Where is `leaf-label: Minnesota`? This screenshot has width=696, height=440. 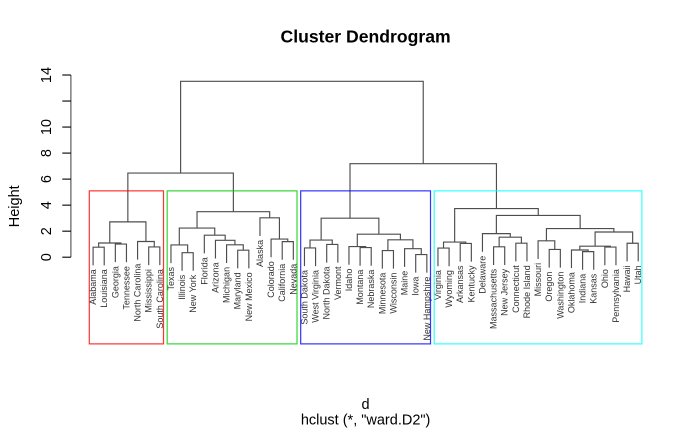 leaf-label: Minnesota is located at coordinates (382, 294).